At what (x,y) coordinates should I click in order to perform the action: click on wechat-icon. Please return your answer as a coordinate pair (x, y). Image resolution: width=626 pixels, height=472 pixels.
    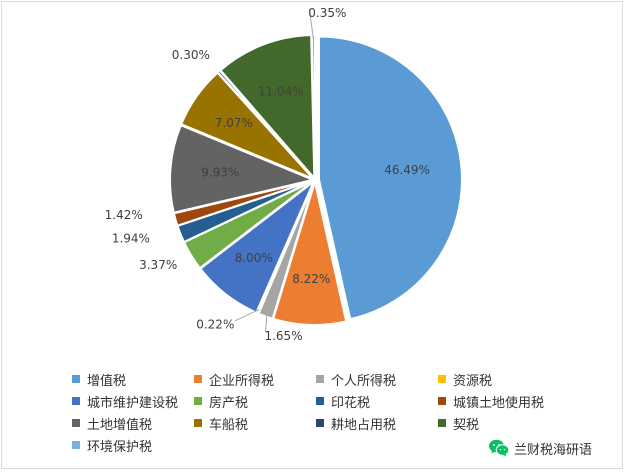
    Looking at the image, I should click on (499, 448).